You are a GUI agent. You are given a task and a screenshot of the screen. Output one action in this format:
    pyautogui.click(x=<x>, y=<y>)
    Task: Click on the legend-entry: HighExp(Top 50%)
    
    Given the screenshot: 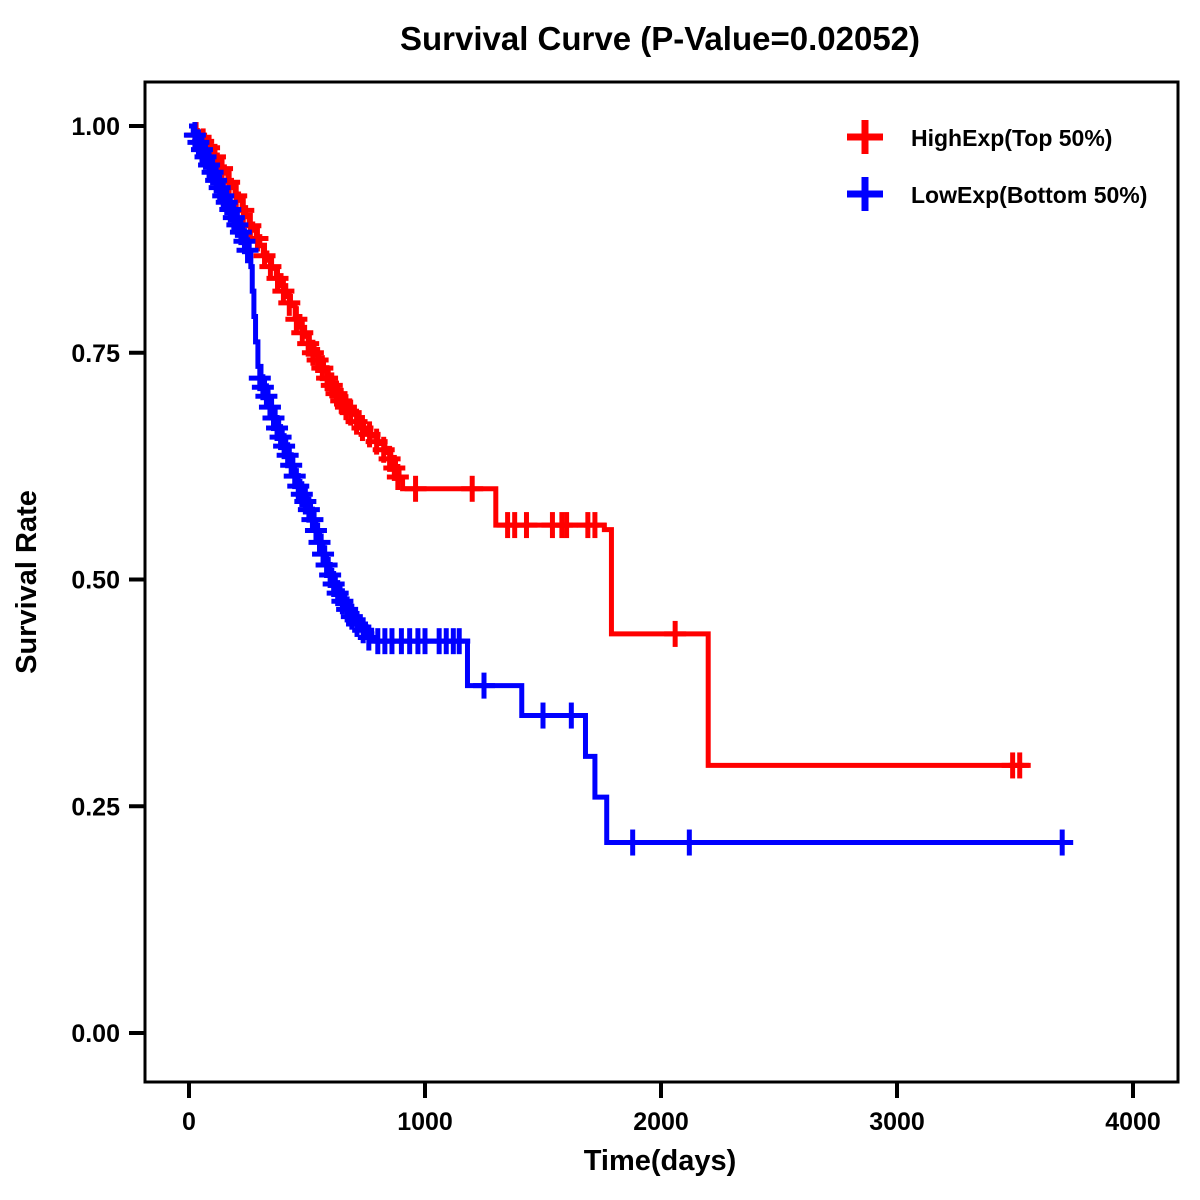 What is the action you would take?
    pyautogui.click(x=979, y=137)
    